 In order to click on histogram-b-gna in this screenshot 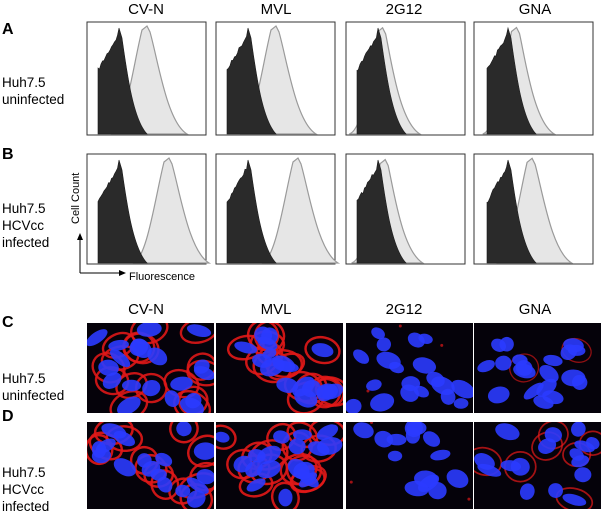, I will do `click(533, 209)`.